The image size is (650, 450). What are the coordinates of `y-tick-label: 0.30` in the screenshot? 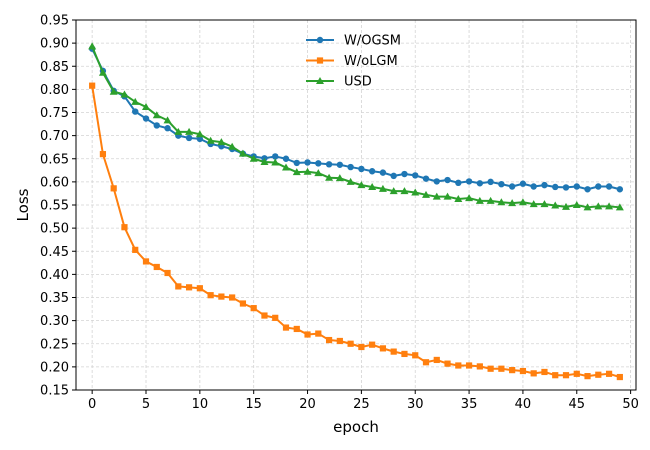 It's located at (54, 321).